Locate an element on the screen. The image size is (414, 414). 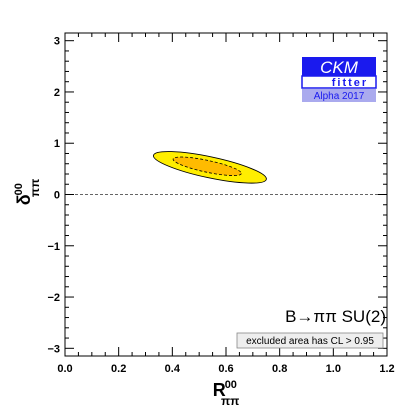
note-box is located at coordinates (310, 340).